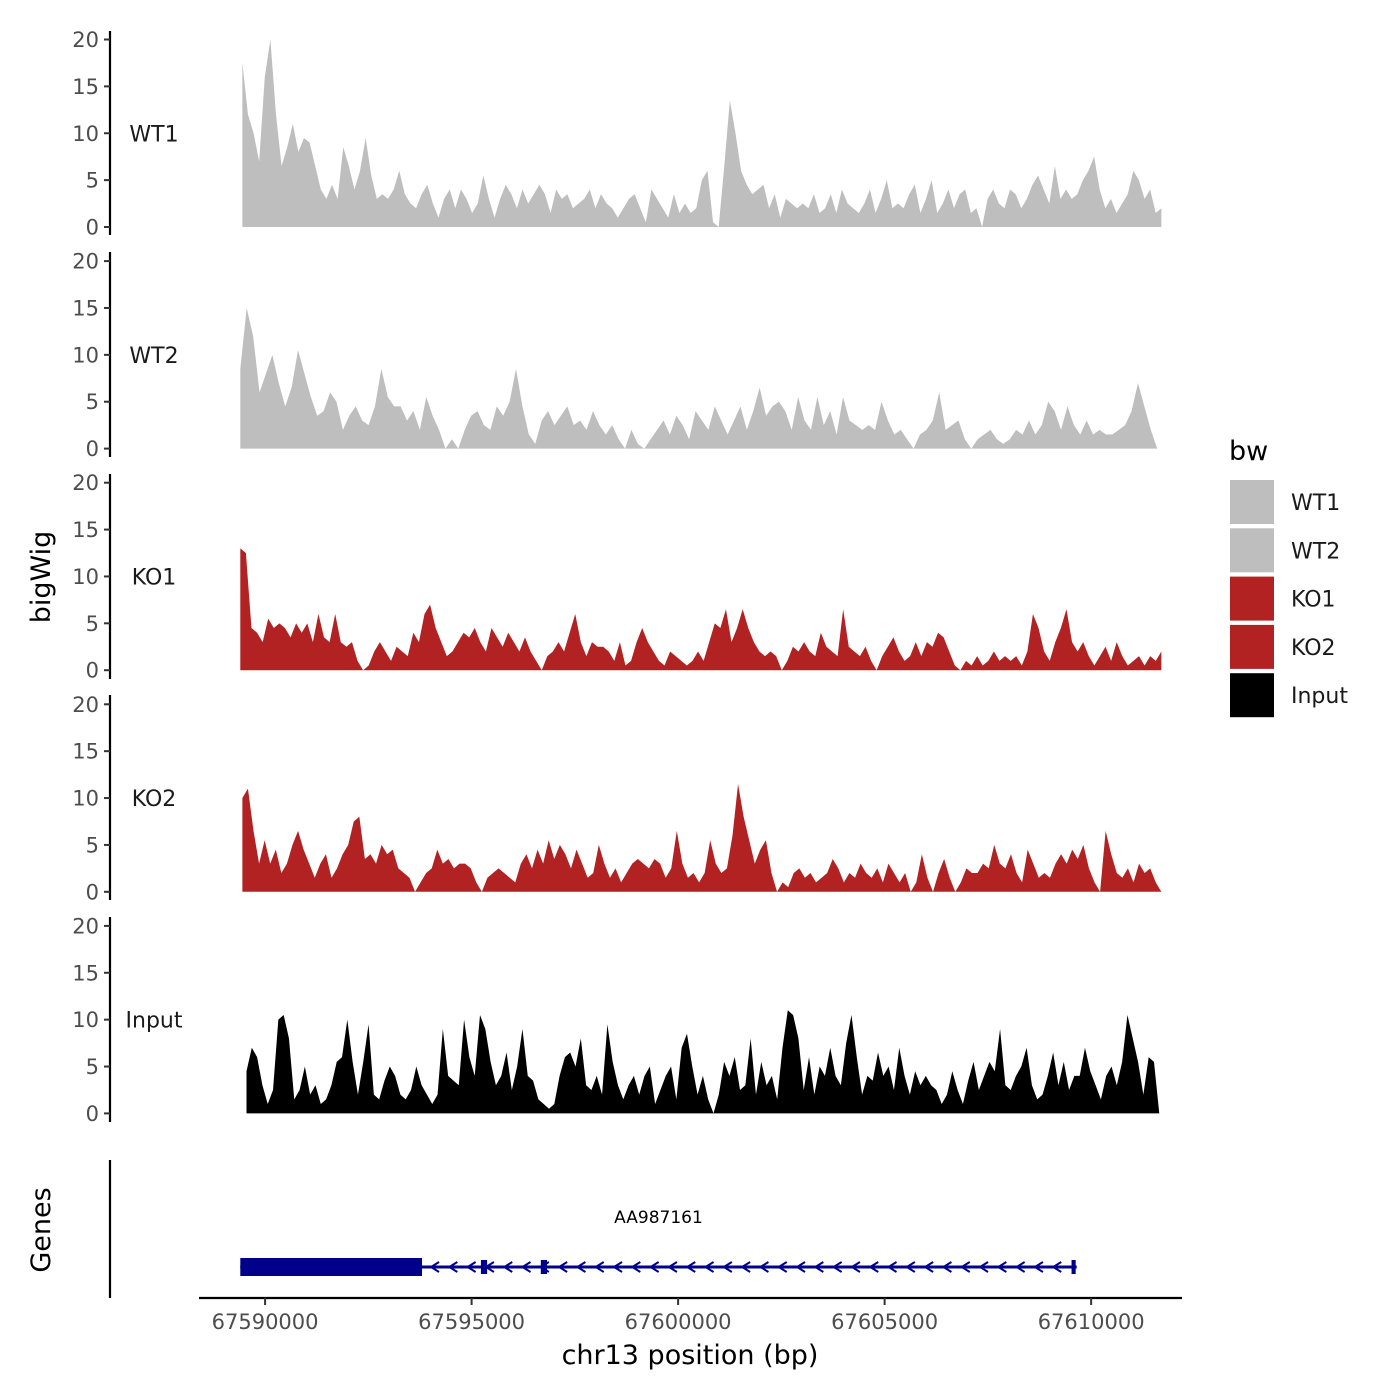 The image size is (1400, 1400). Describe the element at coordinates (154, 1021) in the screenshot. I see `track-label-input: Input` at that location.